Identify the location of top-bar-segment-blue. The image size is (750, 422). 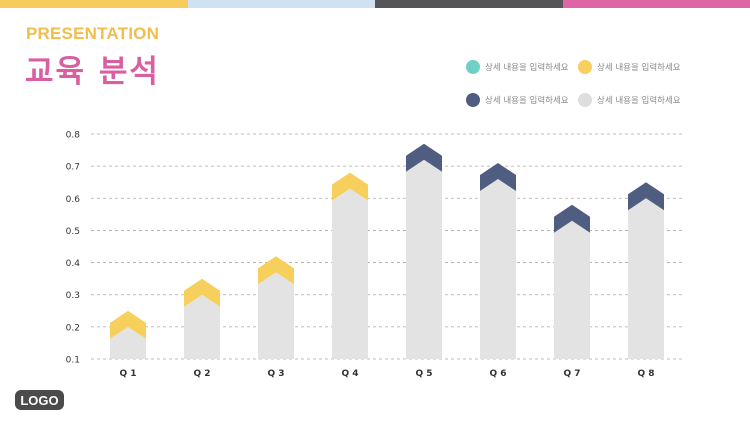
(281, 4).